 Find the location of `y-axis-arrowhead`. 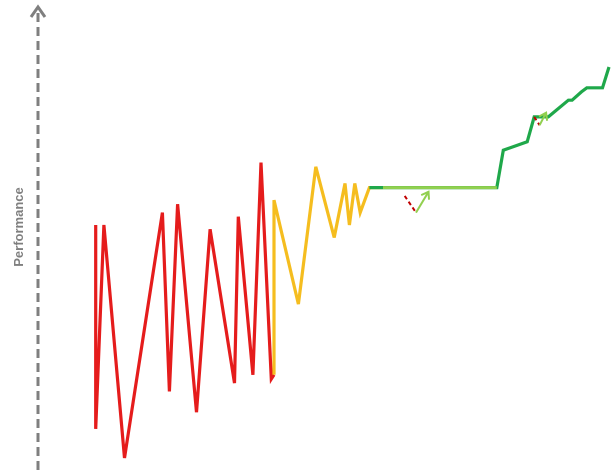

y-axis-arrowhead is located at coordinates (38, 11).